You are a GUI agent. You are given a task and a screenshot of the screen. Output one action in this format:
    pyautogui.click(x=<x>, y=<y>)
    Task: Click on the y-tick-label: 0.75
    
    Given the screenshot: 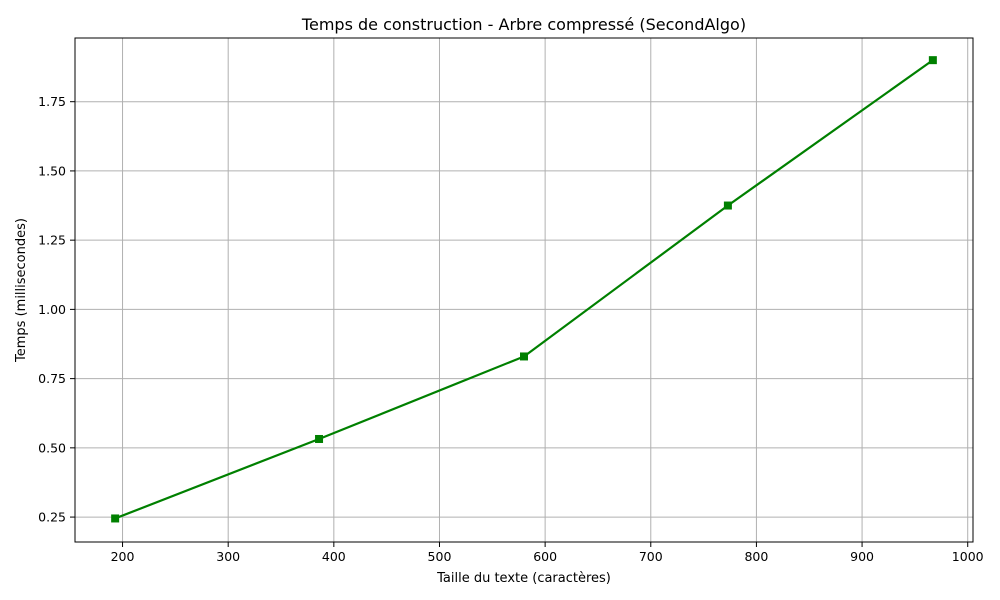 What is the action you would take?
    pyautogui.click(x=52, y=378)
    